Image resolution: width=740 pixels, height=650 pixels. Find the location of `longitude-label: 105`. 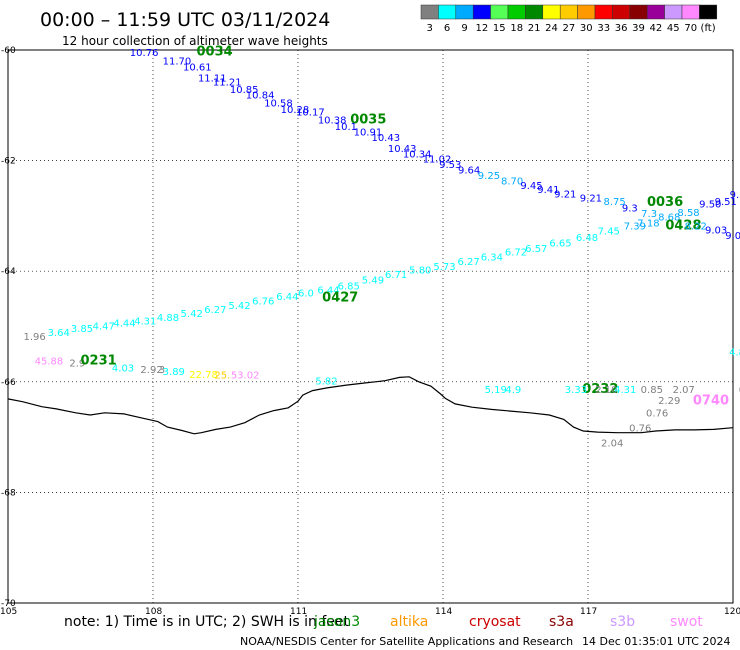

longitude-label: 105 is located at coordinates (8, 612).